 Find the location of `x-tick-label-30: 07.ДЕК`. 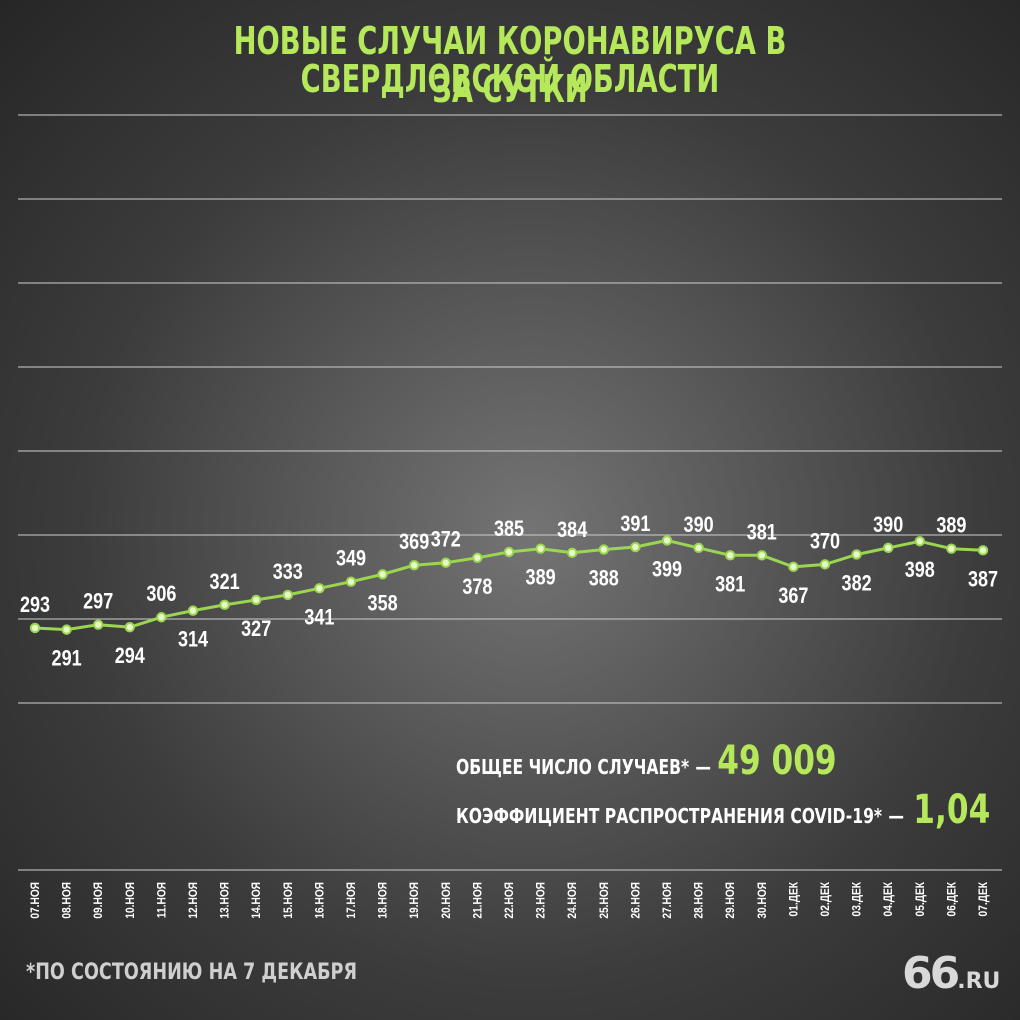

x-tick-label-30: 07.ДЕК is located at coordinates (983, 899).